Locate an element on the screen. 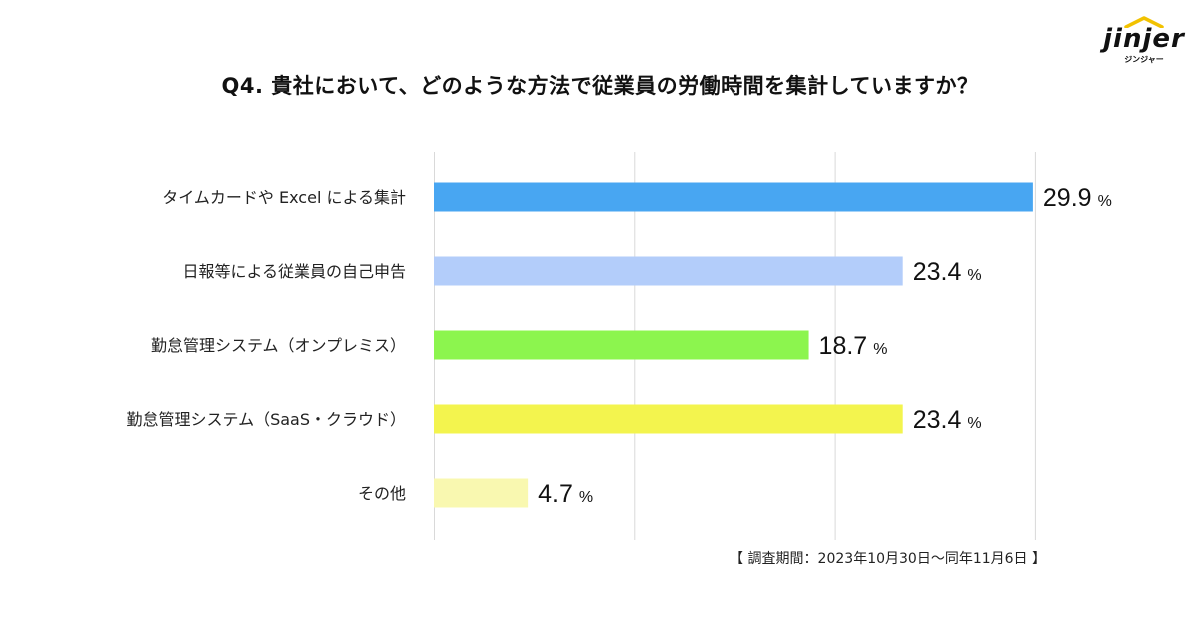 The height and width of the screenshot is (630, 1200). brand-logo: jinjer ジンジャー is located at coordinates (1144, 40).